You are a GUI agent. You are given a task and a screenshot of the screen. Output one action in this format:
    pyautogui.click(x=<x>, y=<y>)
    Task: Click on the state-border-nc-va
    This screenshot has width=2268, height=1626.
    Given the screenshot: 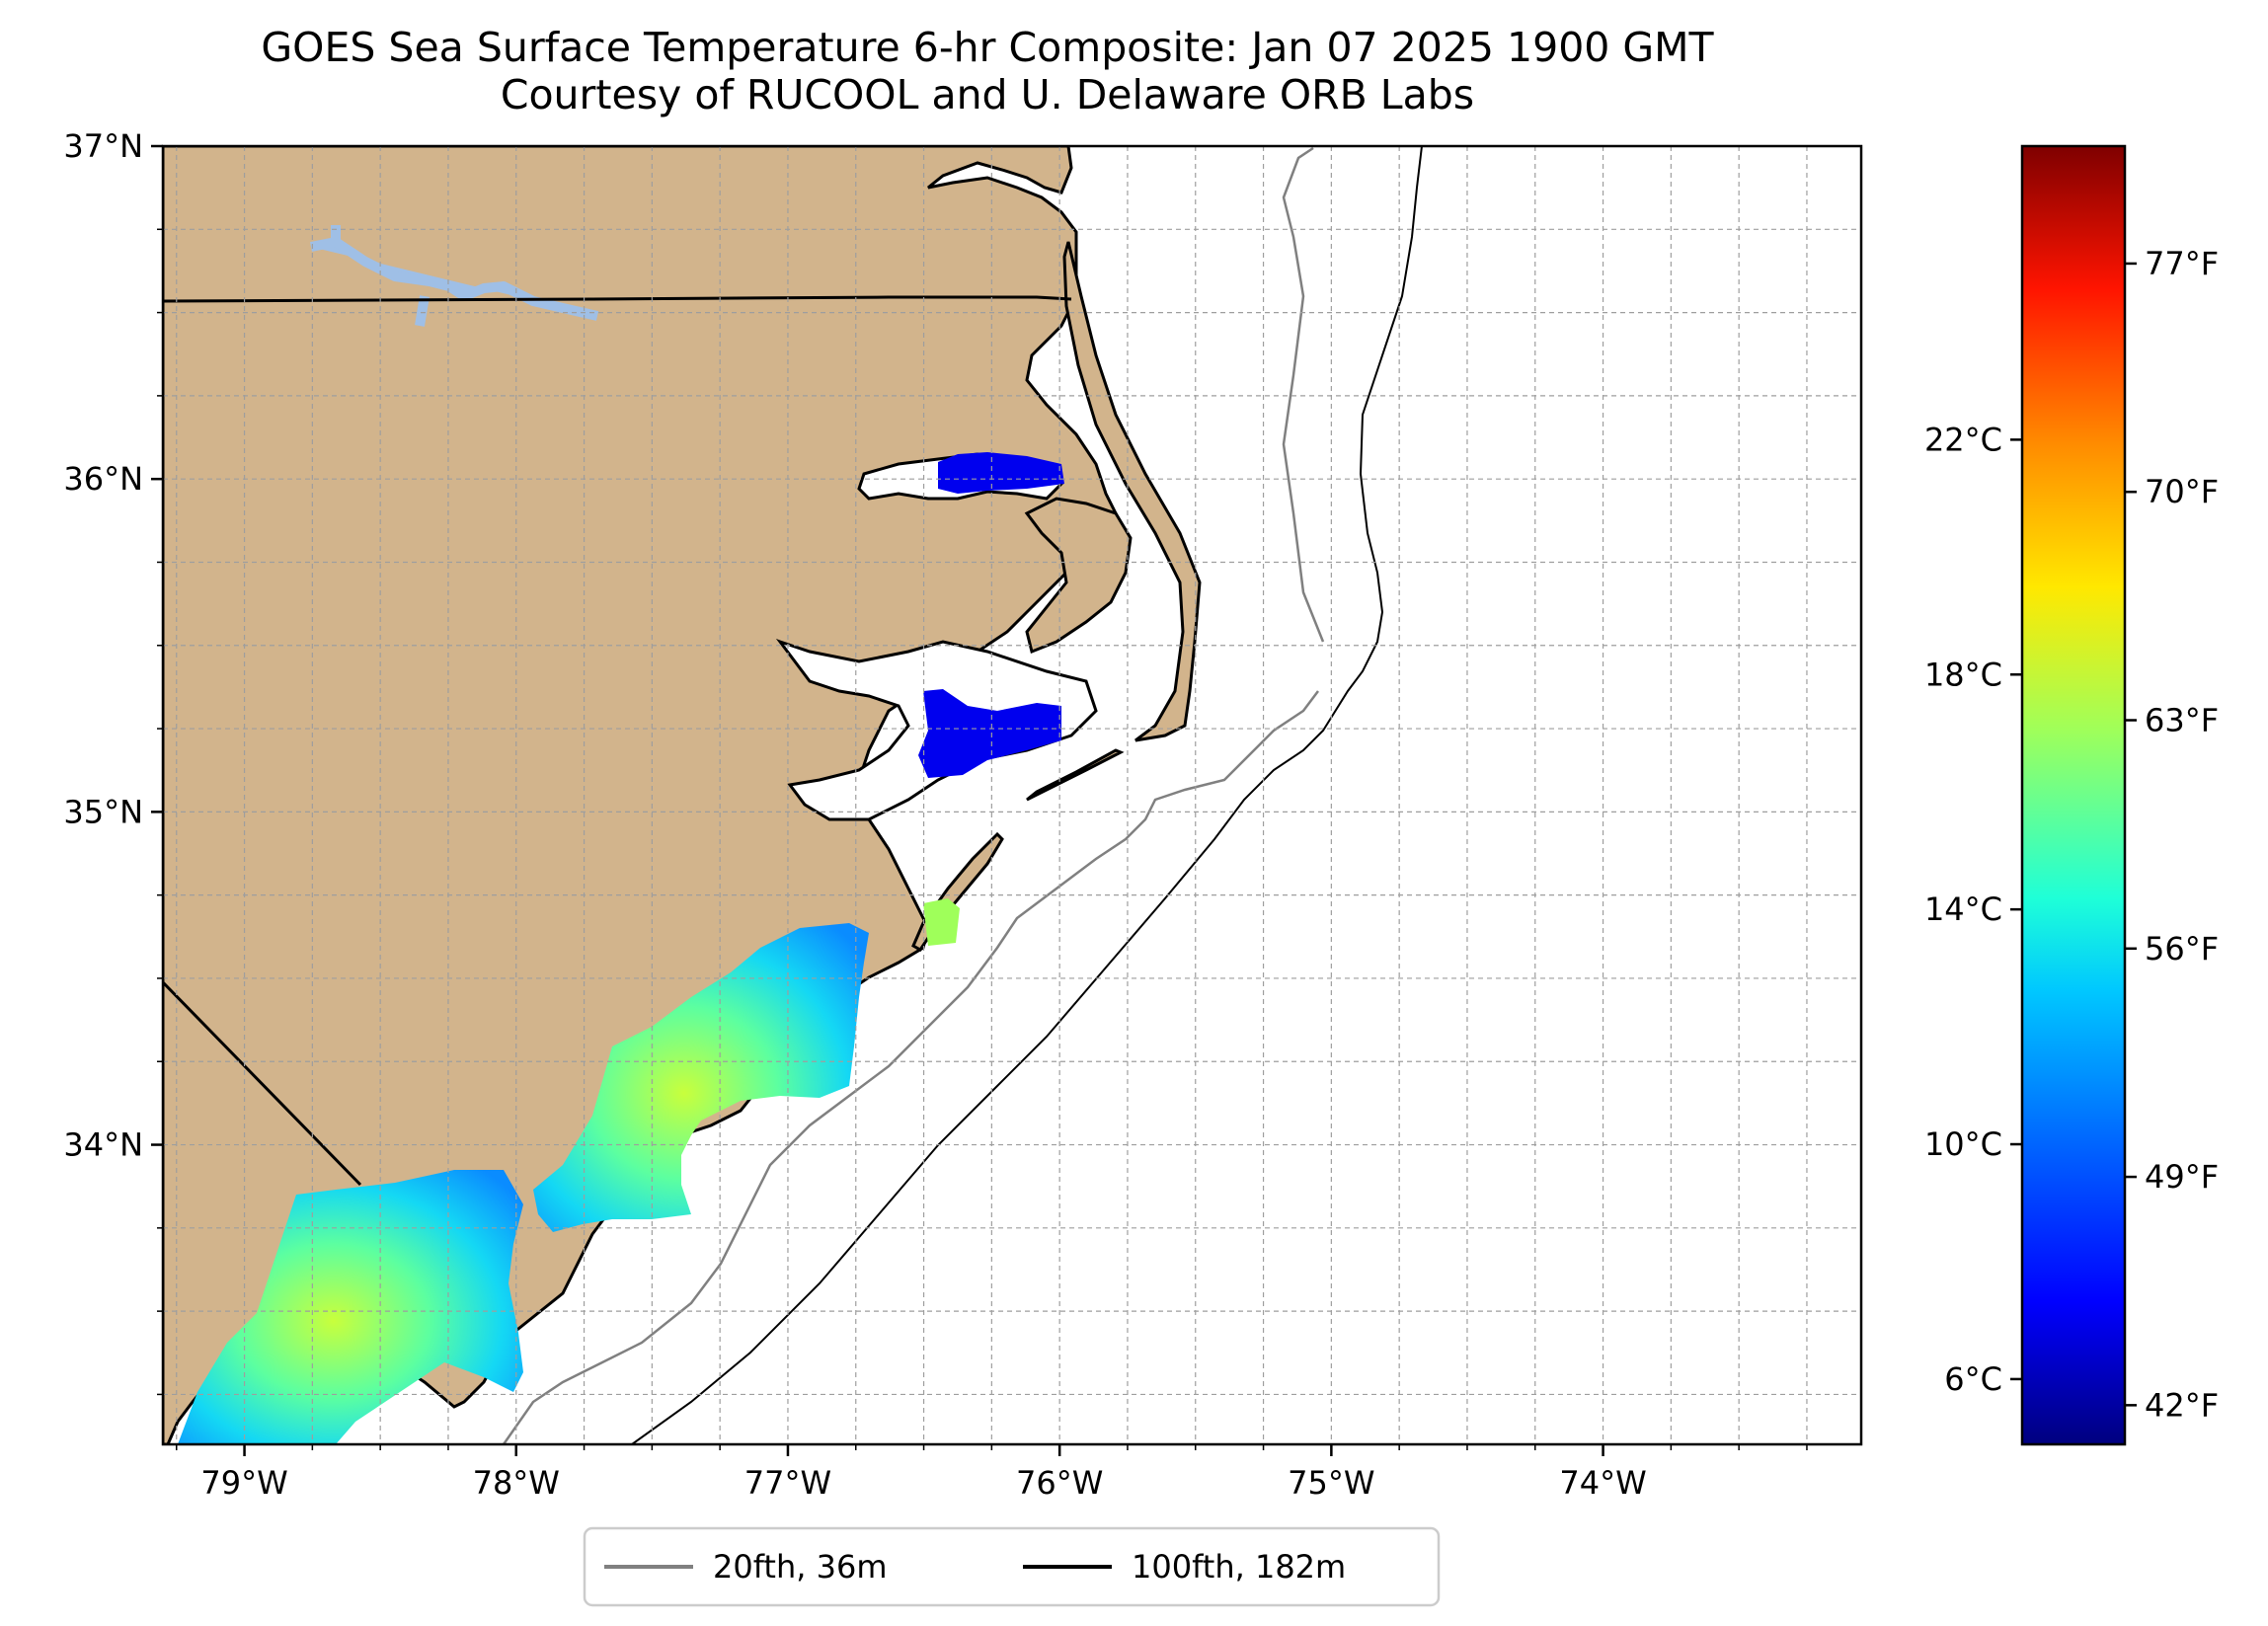 What is the action you would take?
    pyautogui.click(x=617, y=299)
    